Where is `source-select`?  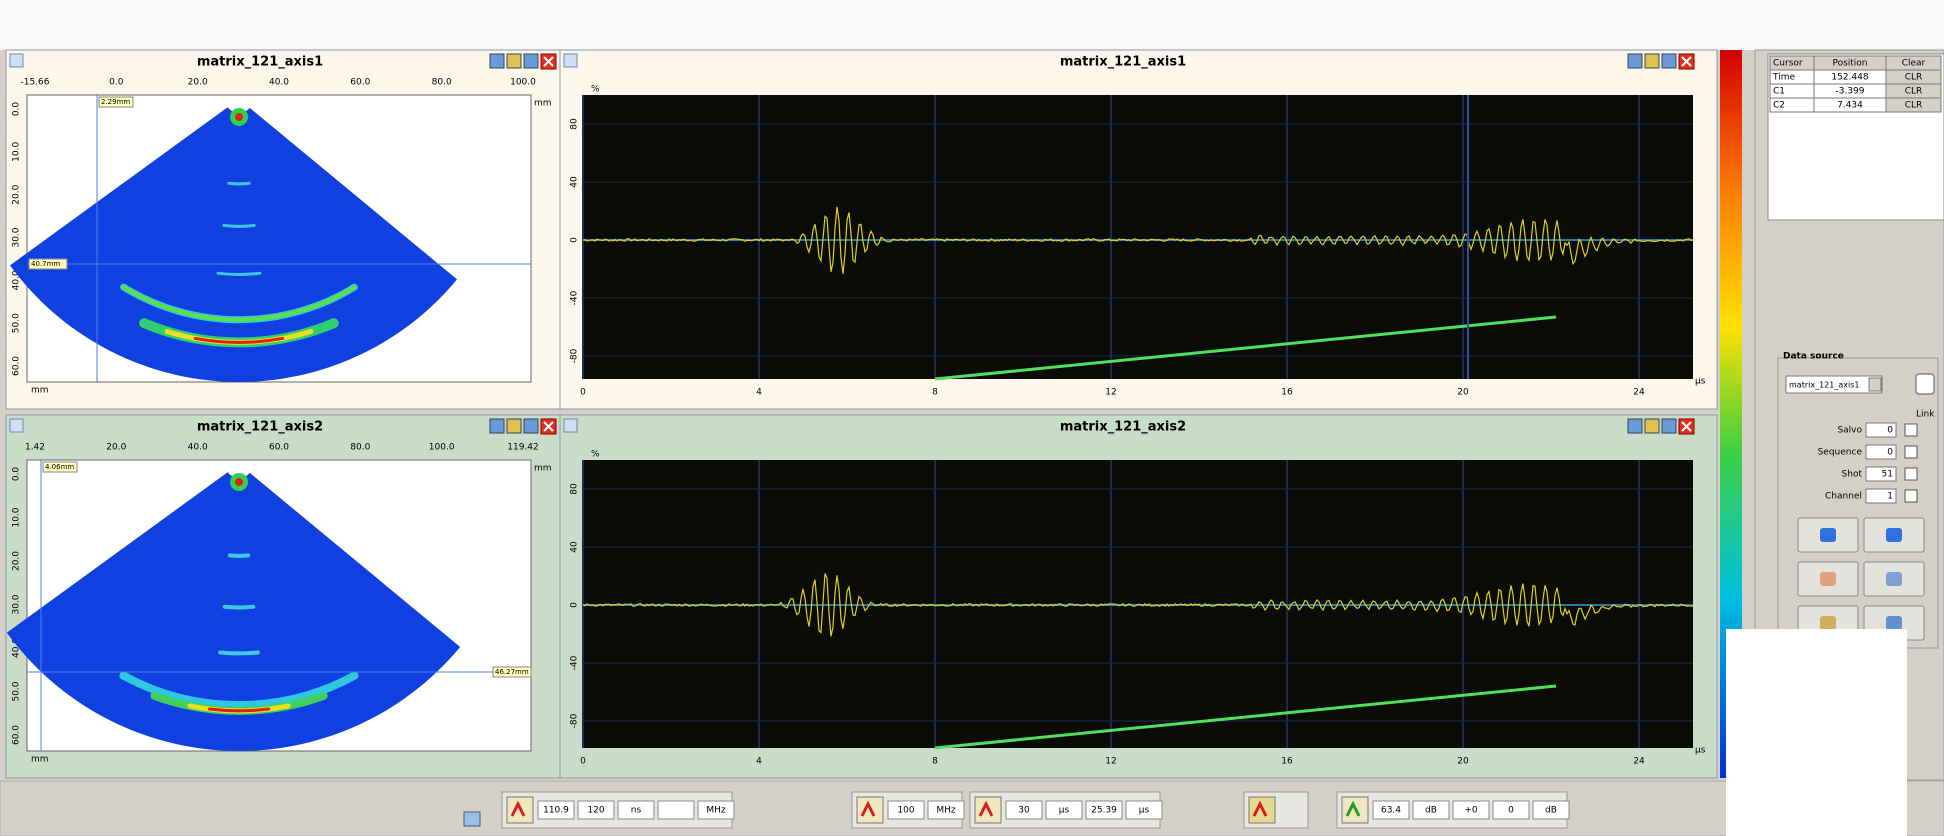 source-select is located at coordinates (1834, 384).